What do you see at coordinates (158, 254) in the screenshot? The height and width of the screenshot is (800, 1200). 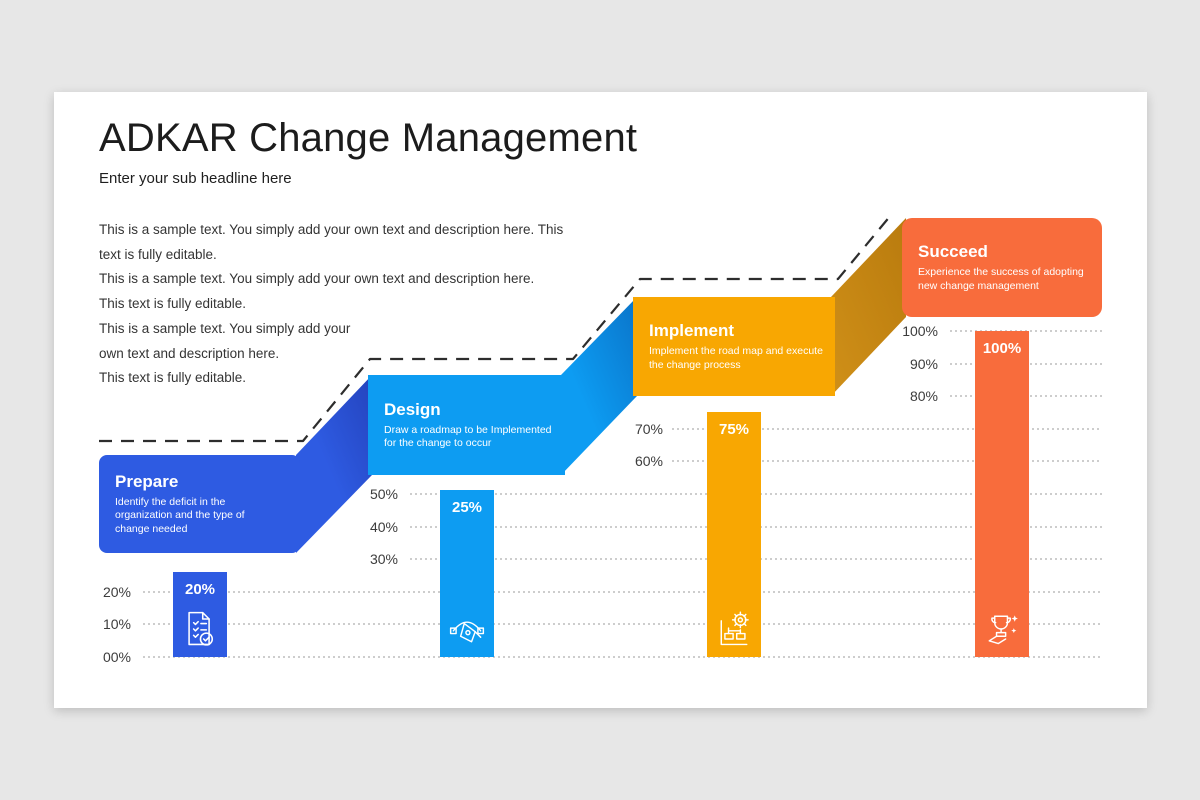 I see `sample-text-line: text is fully editable.` at bounding box center [158, 254].